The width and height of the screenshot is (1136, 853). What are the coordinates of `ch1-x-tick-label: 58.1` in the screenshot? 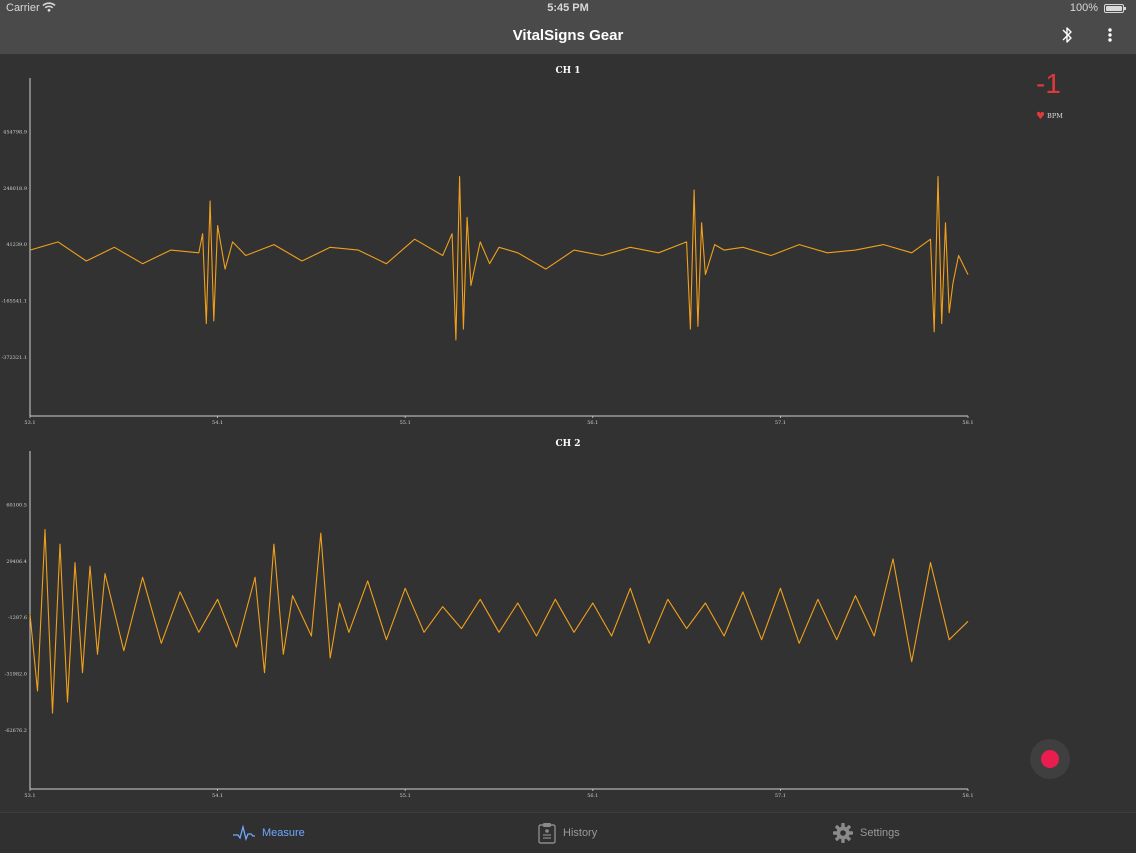 It's located at (967, 423).